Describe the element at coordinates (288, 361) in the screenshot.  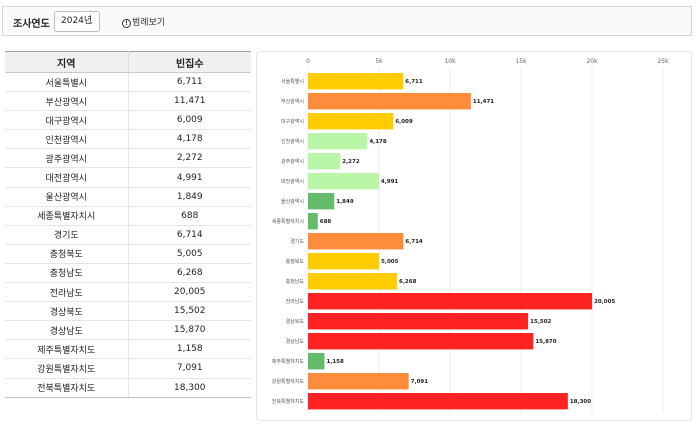
I see `category-label: 제주특별자치도` at that location.